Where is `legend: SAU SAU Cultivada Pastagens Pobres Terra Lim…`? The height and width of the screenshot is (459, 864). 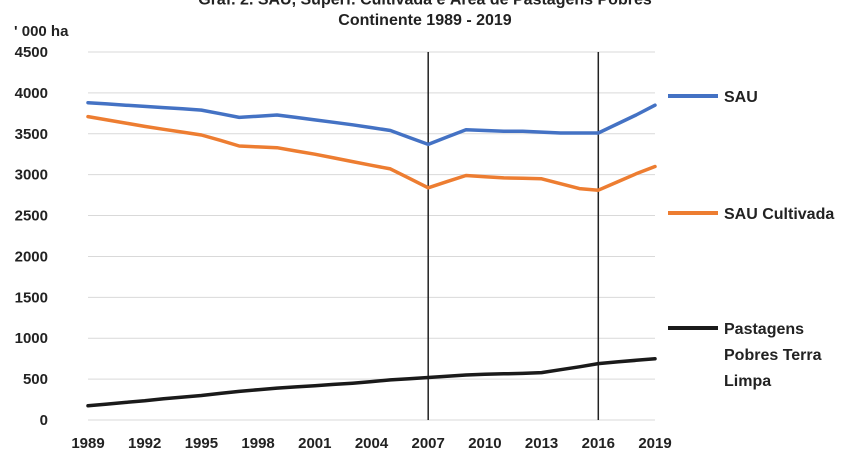 legend: SAU SAU Cultivada Pastagens Pobres Terra Lim… is located at coordinates (751, 239).